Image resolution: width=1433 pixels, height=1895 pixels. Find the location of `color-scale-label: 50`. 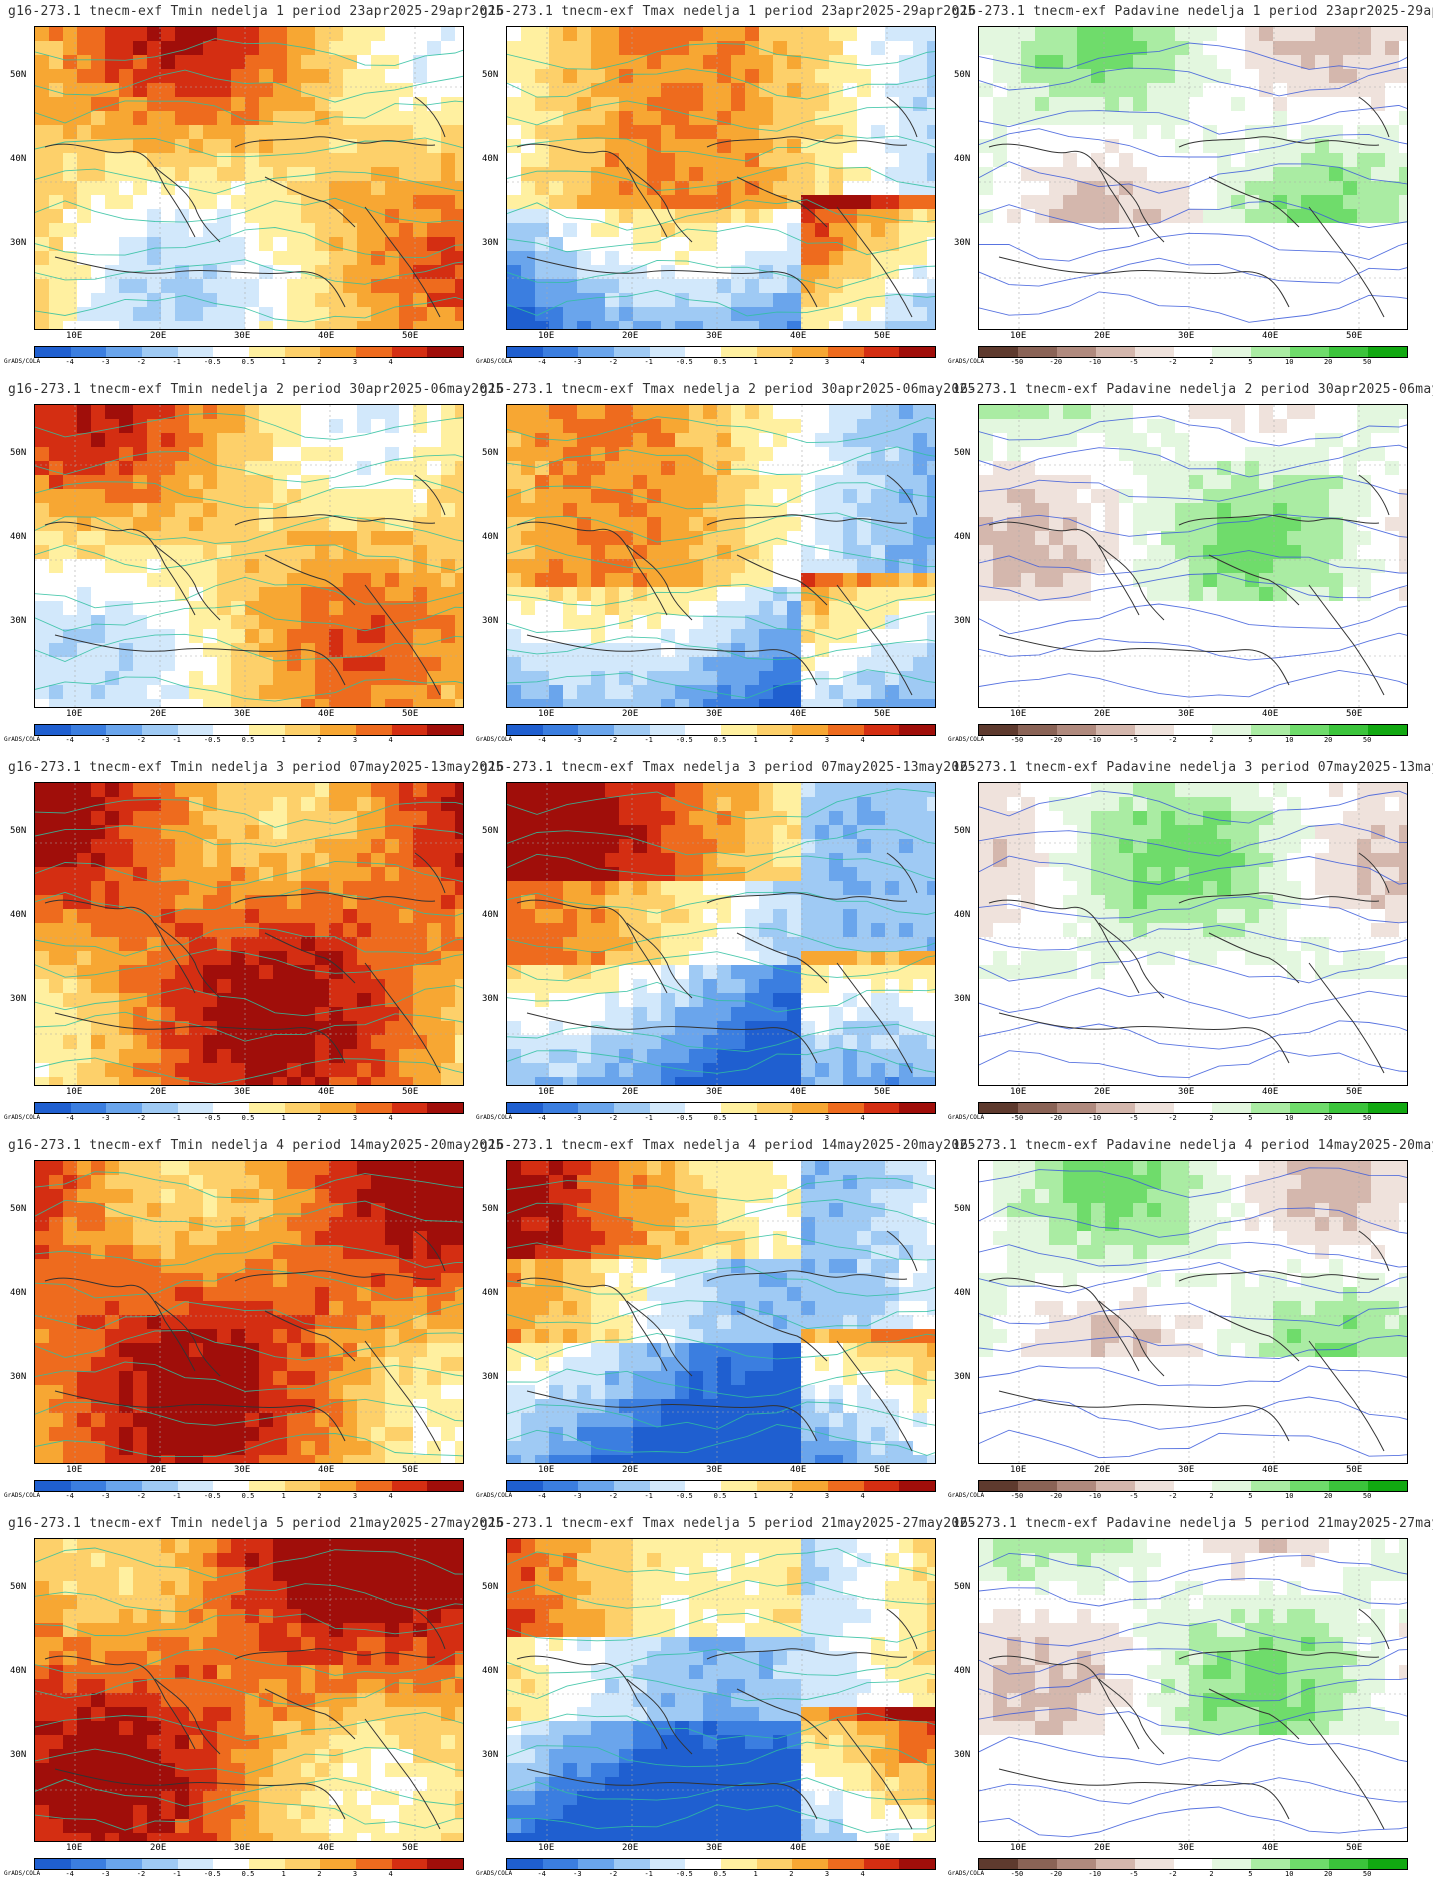

color-scale-label: 50 is located at coordinates (1367, 362).